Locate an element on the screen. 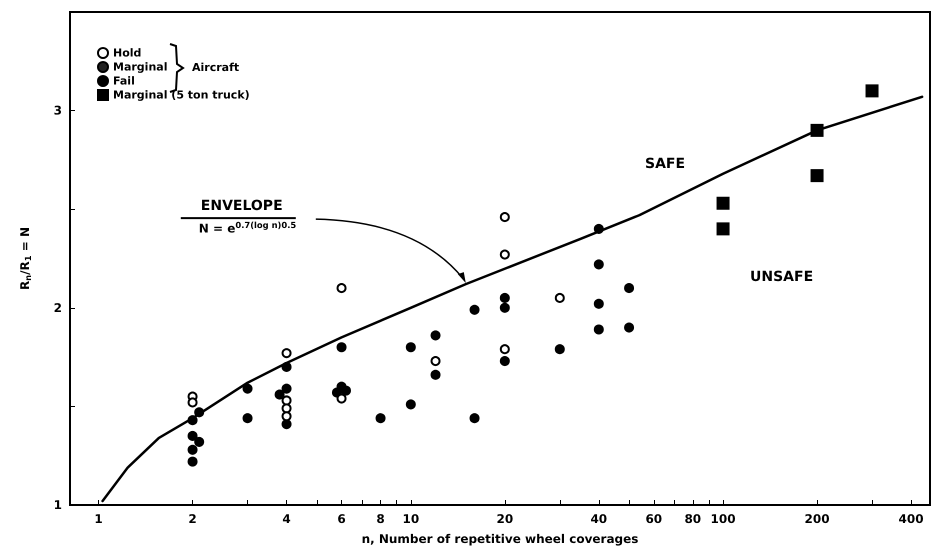 The image size is (947, 553). annotation: UNSAFE is located at coordinates (782, 277).